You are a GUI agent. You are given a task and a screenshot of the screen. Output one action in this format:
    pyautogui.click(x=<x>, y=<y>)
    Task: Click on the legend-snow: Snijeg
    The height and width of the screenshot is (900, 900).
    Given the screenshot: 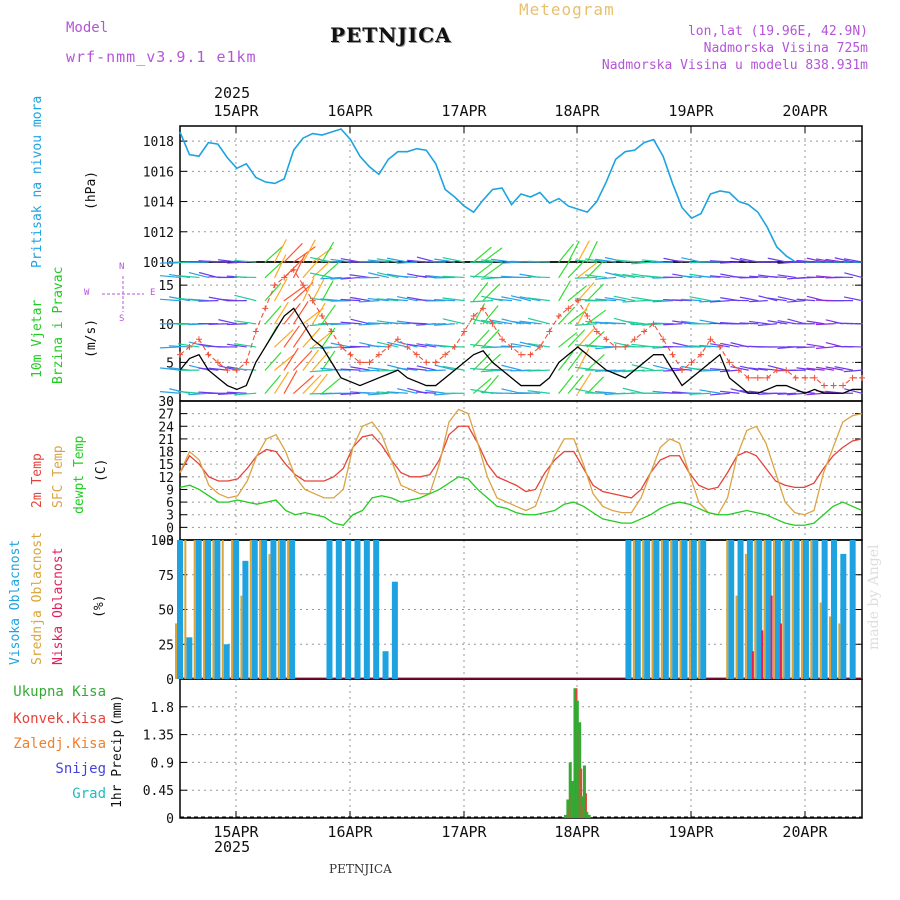 What is the action you would take?
    pyautogui.click(x=80, y=769)
    